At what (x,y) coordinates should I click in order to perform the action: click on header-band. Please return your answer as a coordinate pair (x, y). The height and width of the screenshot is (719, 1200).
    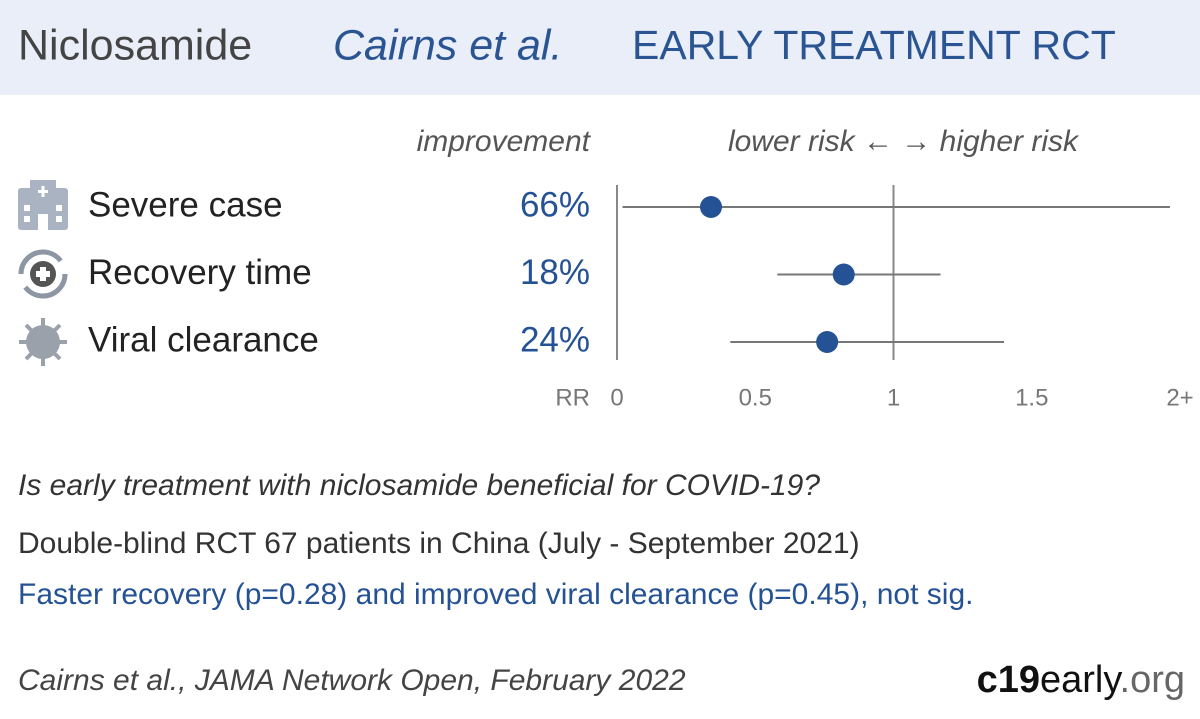
    Looking at the image, I should click on (600, 47).